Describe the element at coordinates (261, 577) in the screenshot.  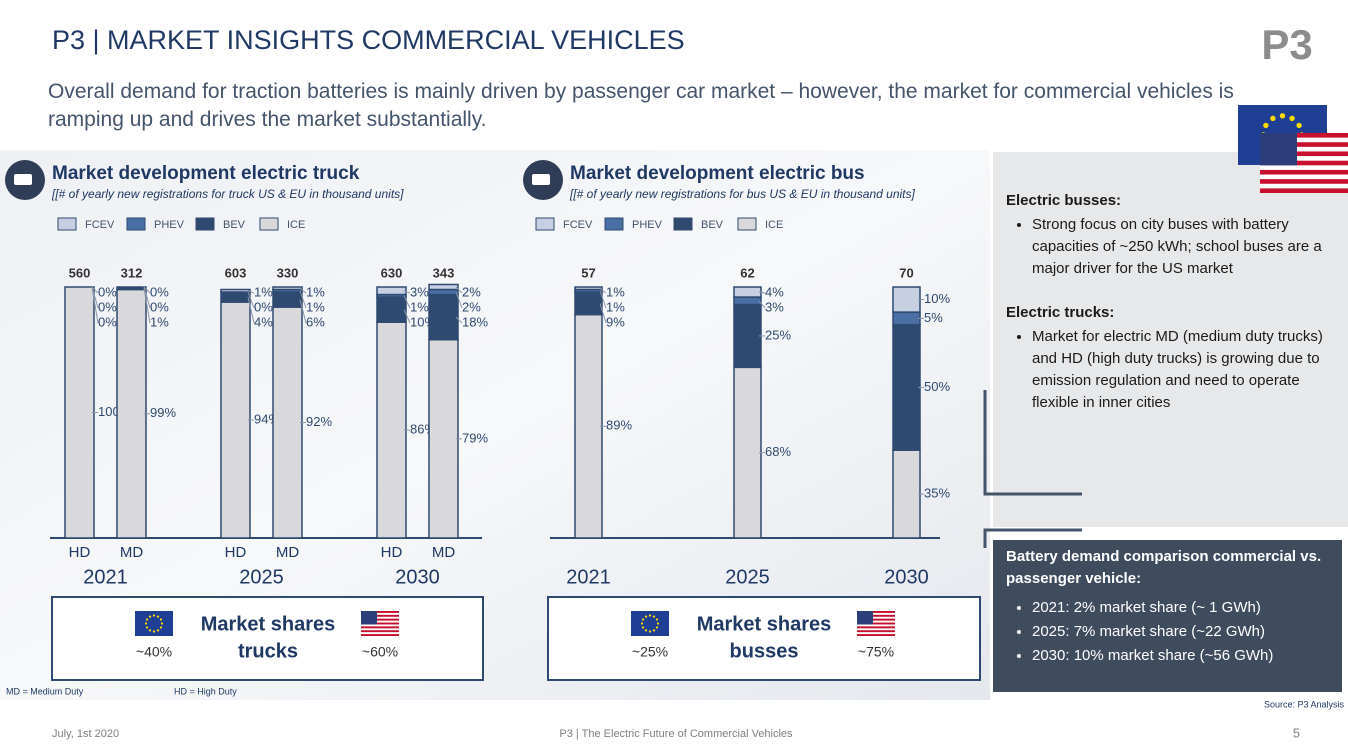
I see `group-label: 2025` at that location.